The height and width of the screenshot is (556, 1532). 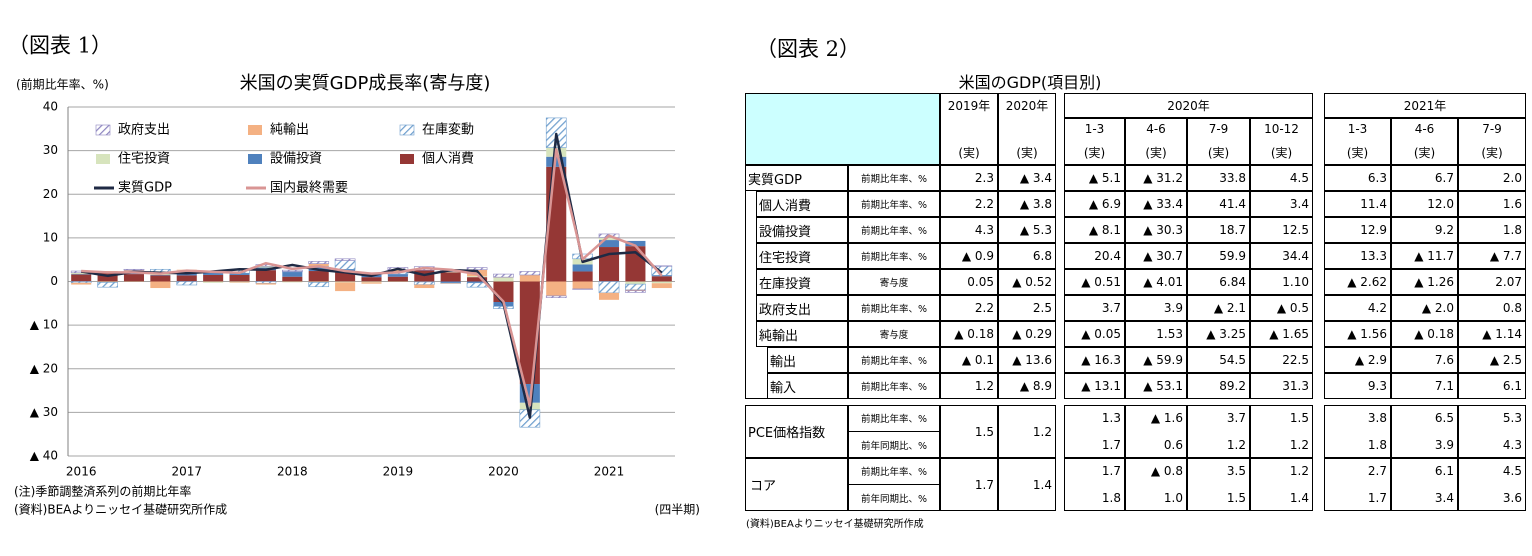 What do you see at coordinates (1173, 497) in the screenshot?
I see `table-value: 1.0` at bounding box center [1173, 497].